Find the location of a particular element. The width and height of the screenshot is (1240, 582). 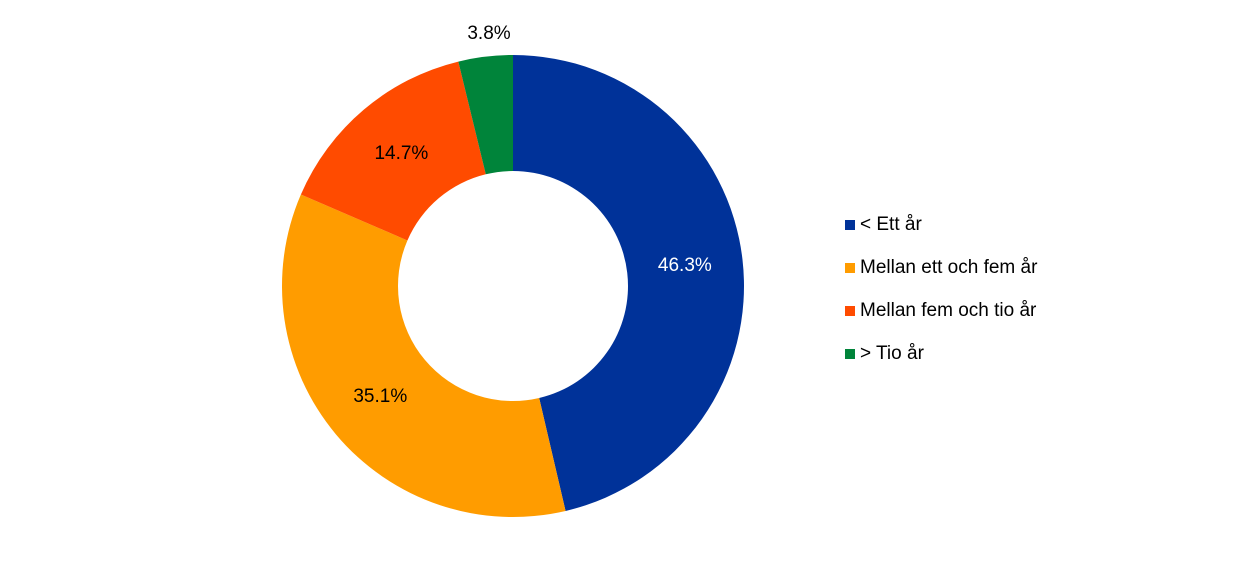

legend-label: > Tio år is located at coordinates (892, 353).